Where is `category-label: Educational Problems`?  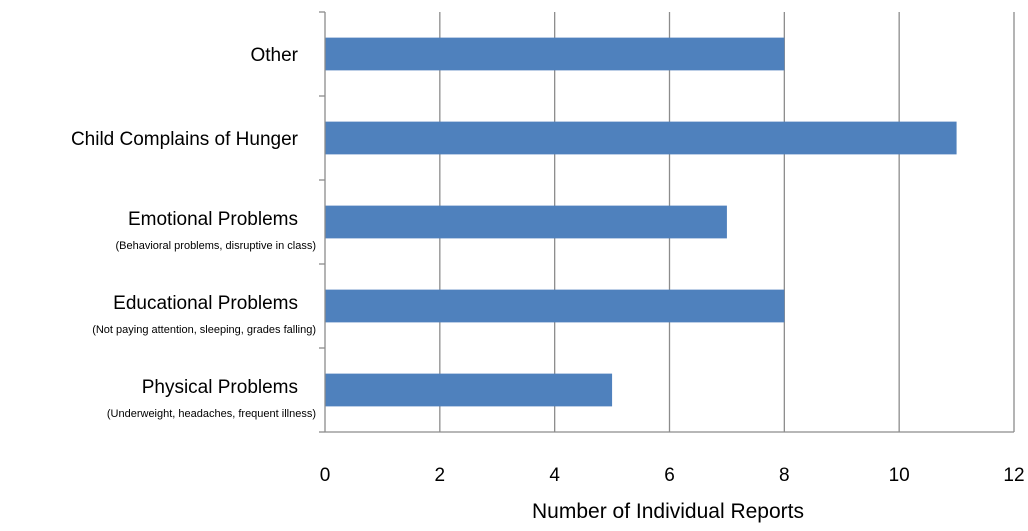 category-label: Educational Problems is located at coordinates (205, 303).